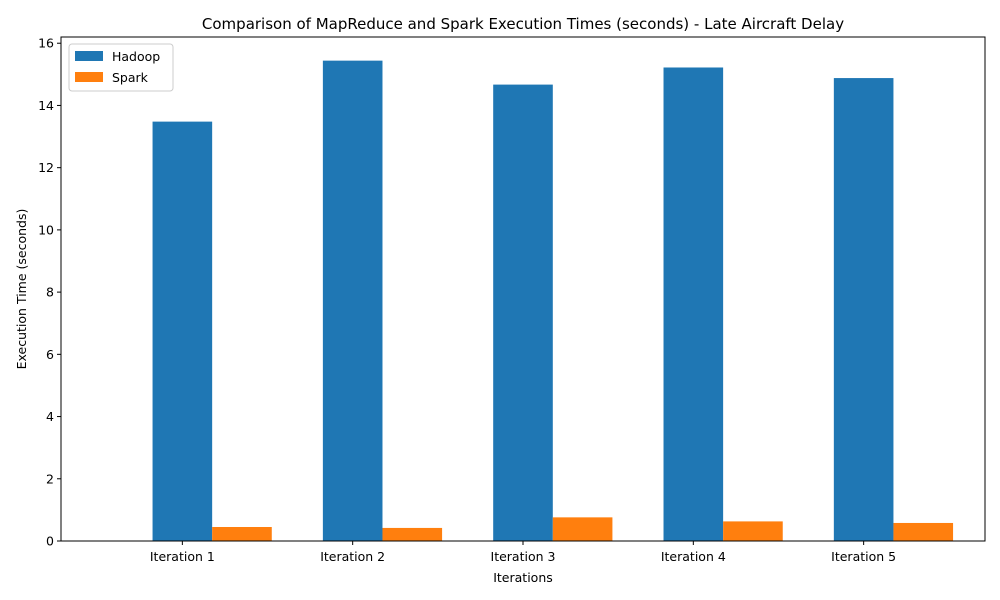 The image size is (1000, 600). Describe the element at coordinates (21, 289) in the screenshot. I see `y-axis-title: Execution Time (seconds)` at that location.